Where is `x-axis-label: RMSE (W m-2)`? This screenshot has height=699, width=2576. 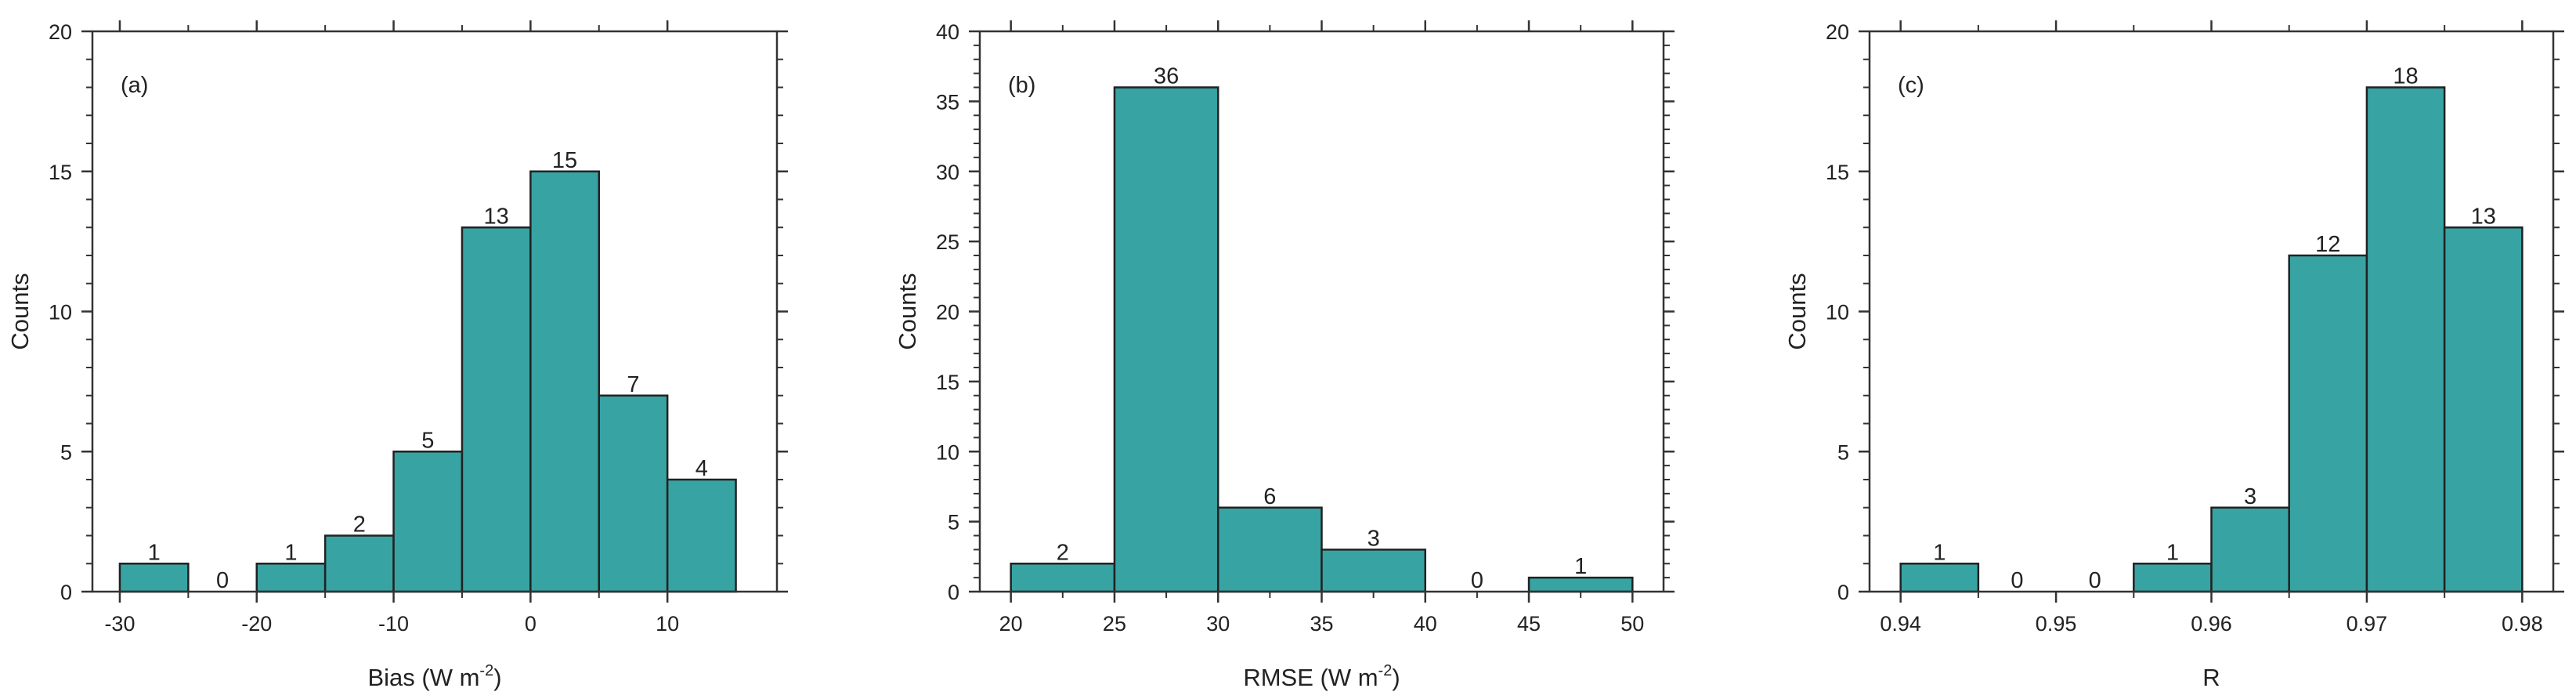 x-axis-label: RMSE (W m-2) is located at coordinates (1321, 676).